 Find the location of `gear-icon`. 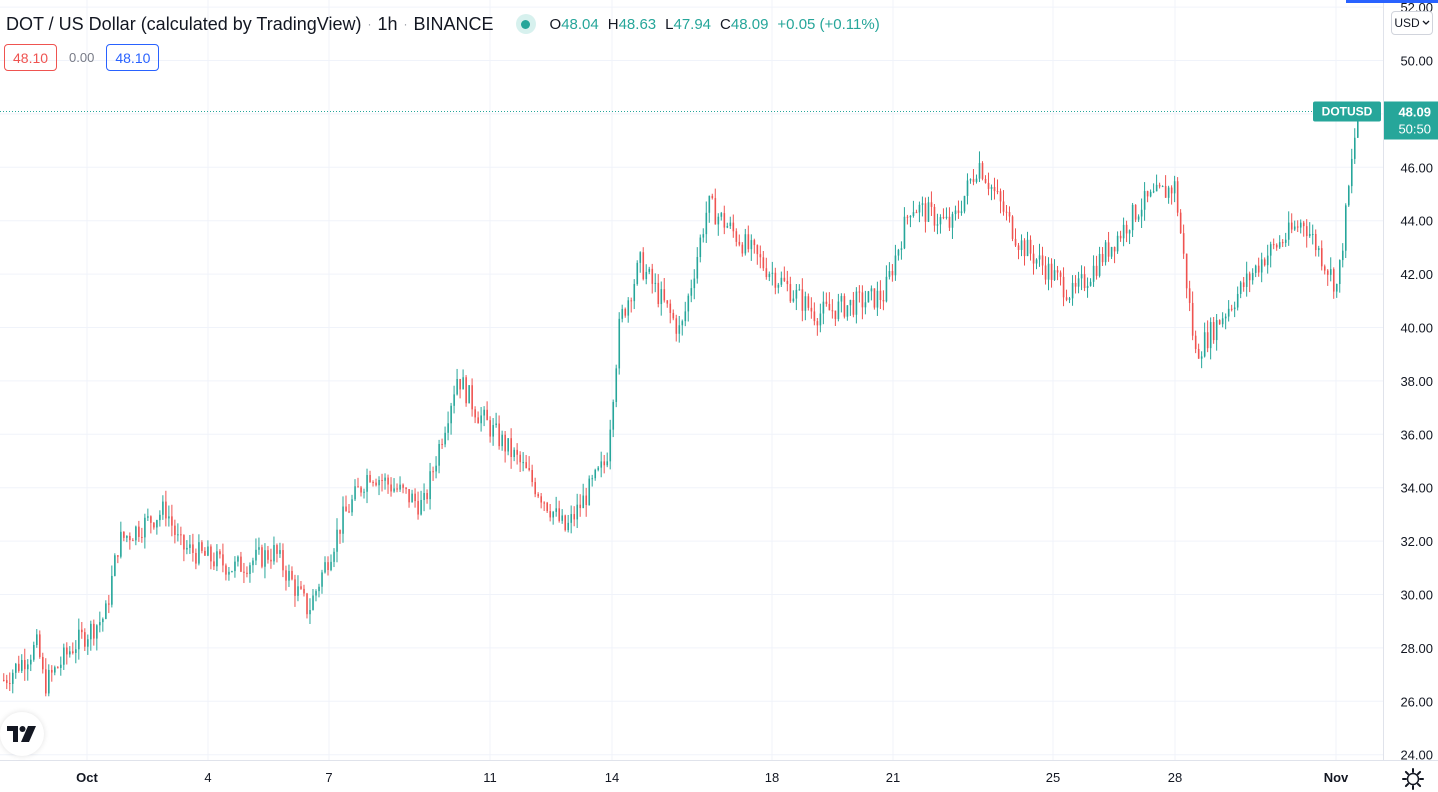

gear-icon is located at coordinates (1413, 779).